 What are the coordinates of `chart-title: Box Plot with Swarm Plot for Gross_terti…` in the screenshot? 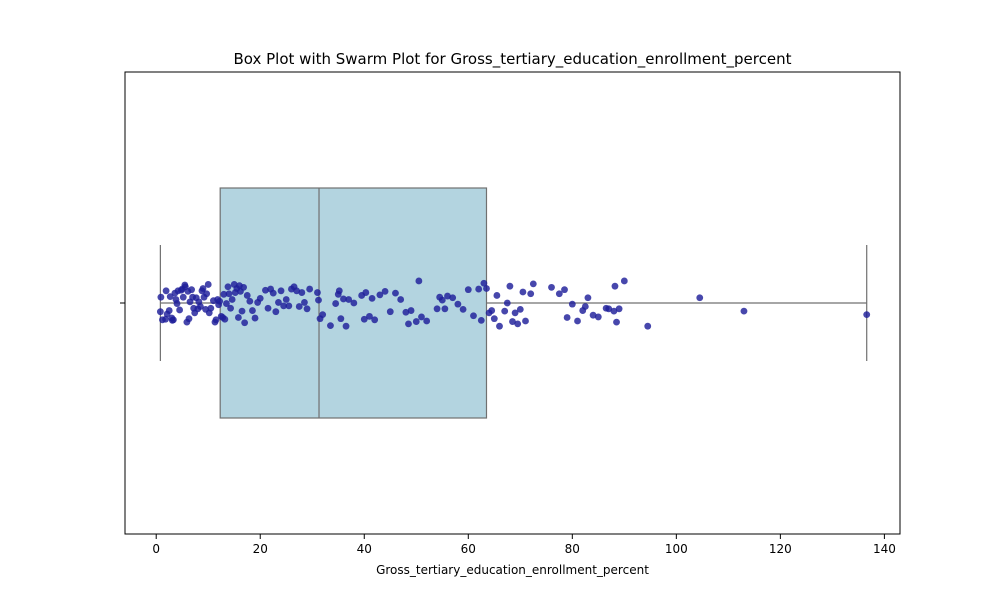 It's located at (512, 59).